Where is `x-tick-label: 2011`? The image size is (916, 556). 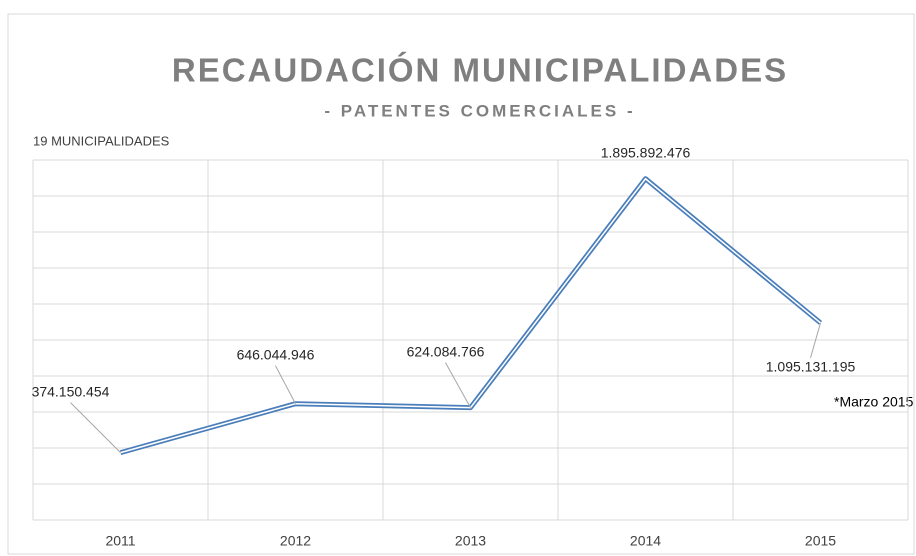
x-tick-label: 2011 is located at coordinates (120, 541).